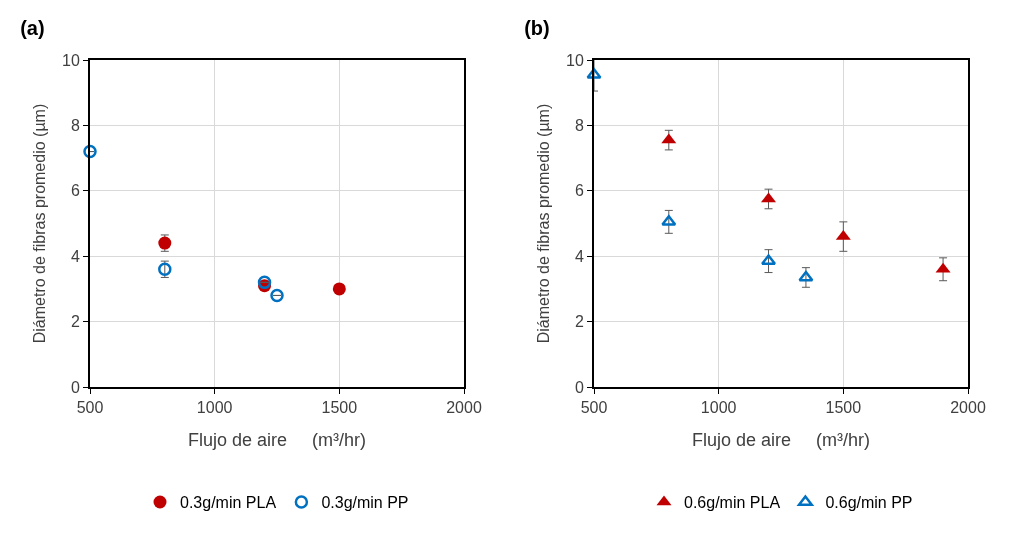 This screenshot has width=1009, height=537. I want to click on chart-title: (b), so click(537, 28).